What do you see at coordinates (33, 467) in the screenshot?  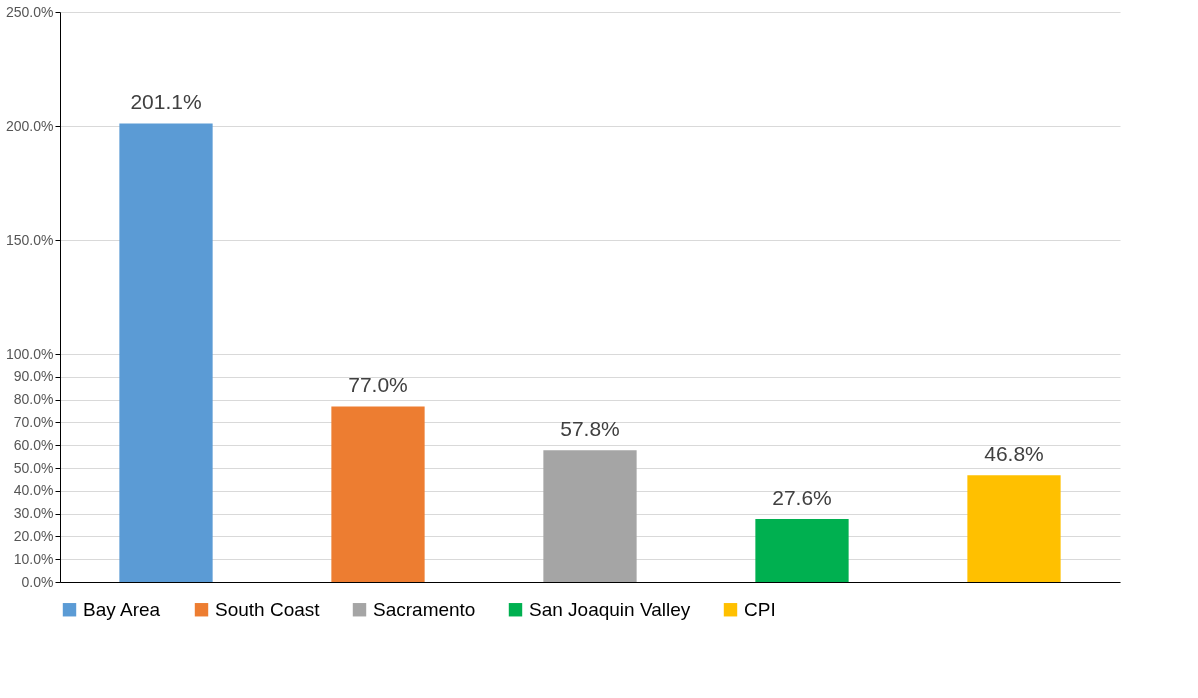 I see `y-tick-label: 50.0%` at bounding box center [33, 467].